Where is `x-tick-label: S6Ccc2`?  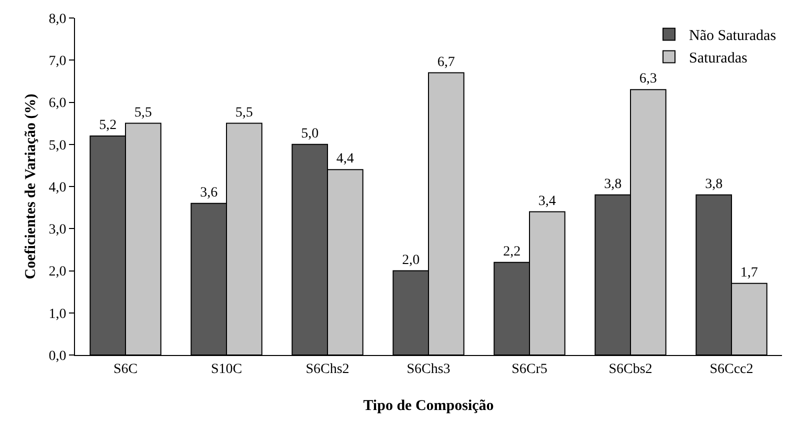
x-tick-label: S6Ccc2 is located at coordinates (732, 369).